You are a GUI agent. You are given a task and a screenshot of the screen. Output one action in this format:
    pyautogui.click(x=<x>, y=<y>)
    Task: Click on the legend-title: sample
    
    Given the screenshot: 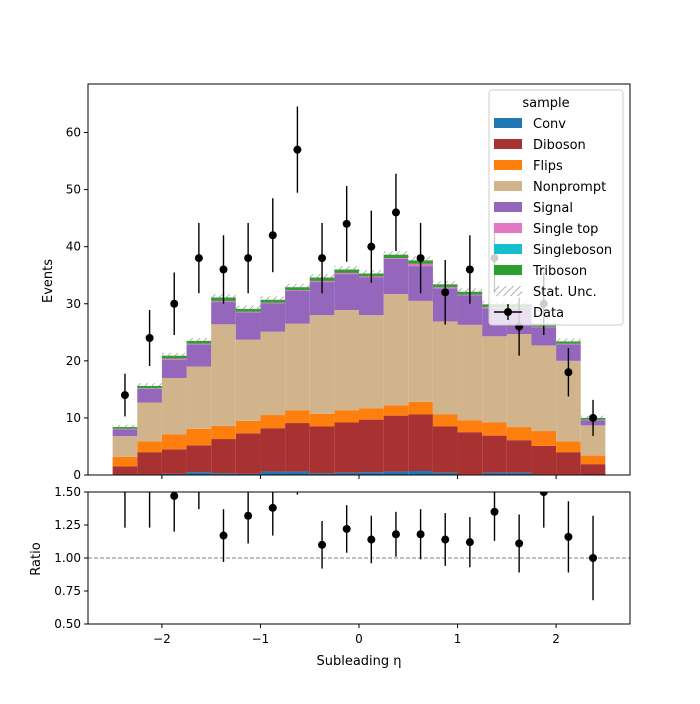 What is the action you would take?
    pyautogui.click(x=545, y=103)
    